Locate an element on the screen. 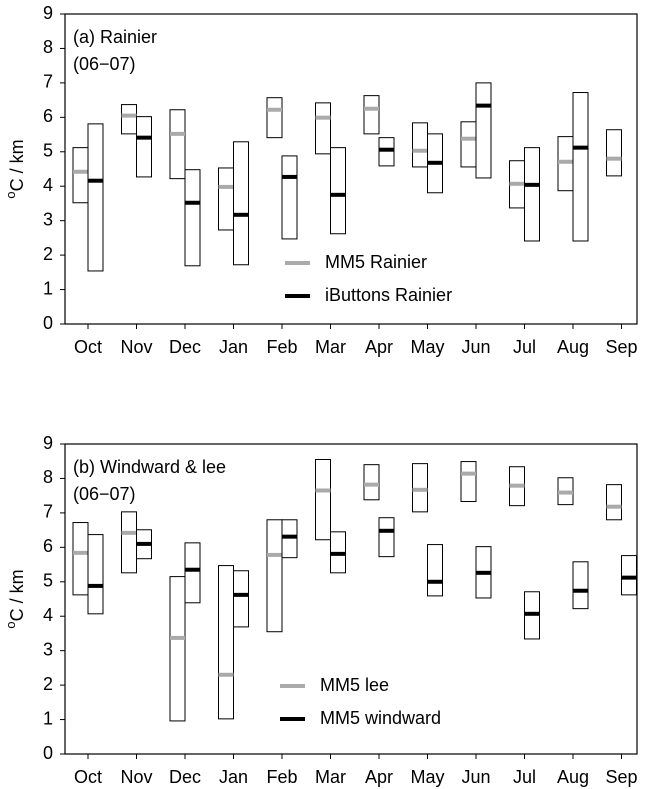 The width and height of the screenshot is (650, 789). legend-label: iButtons Rainier is located at coordinates (388, 295).